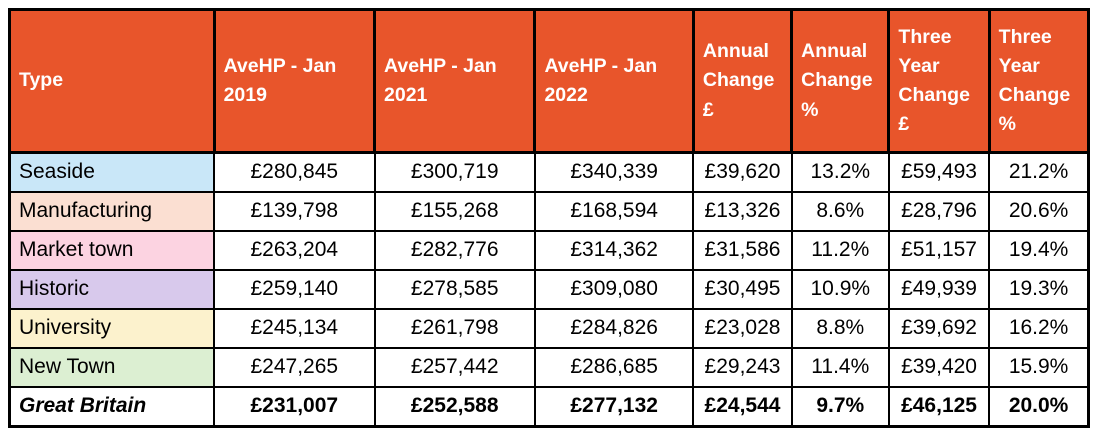  Describe the element at coordinates (614, 367) in the screenshot. I see `cell-avehp-2022: £286,685` at that location.